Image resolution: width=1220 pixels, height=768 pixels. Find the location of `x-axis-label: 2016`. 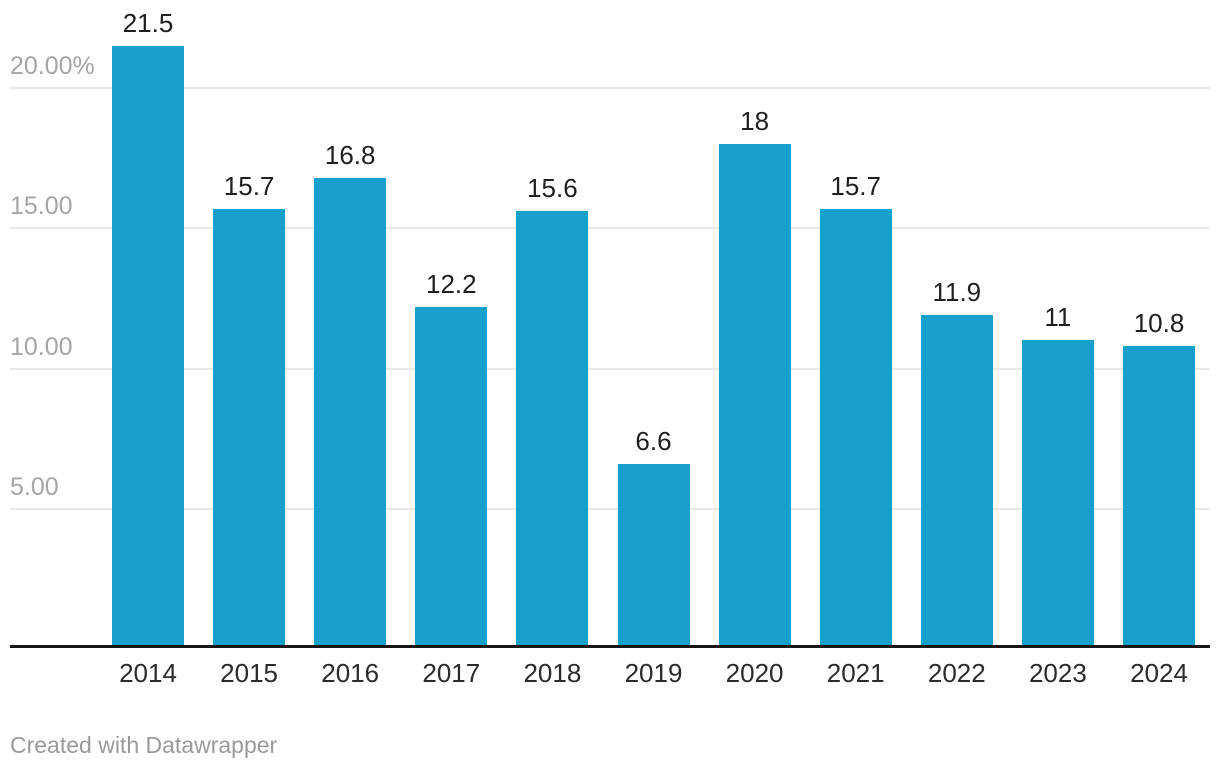

x-axis-label: 2016 is located at coordinates (350, 673).